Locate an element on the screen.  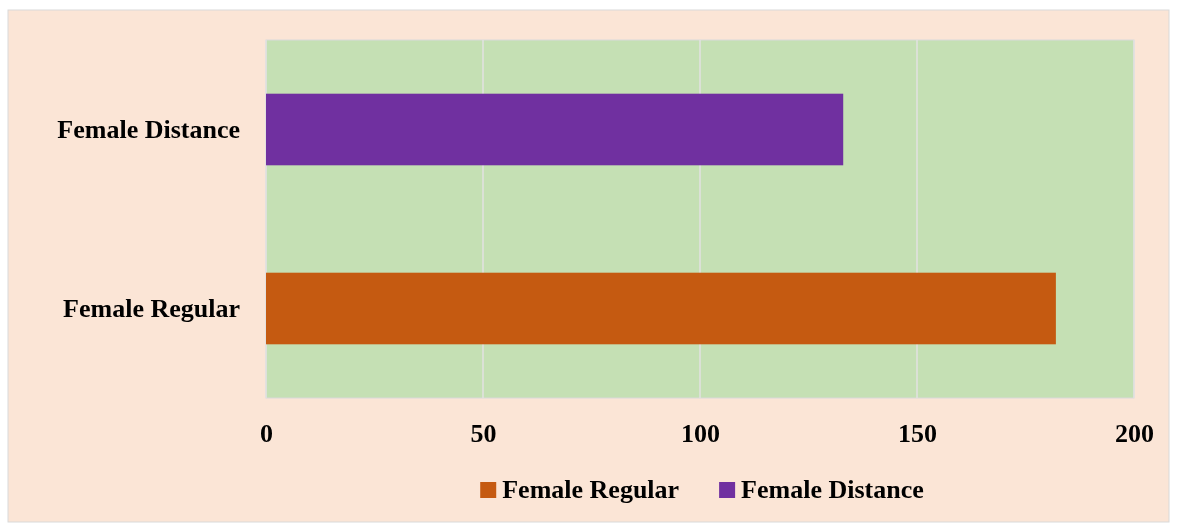
x-tick-label: 150 is located at coordinates (917, 434).